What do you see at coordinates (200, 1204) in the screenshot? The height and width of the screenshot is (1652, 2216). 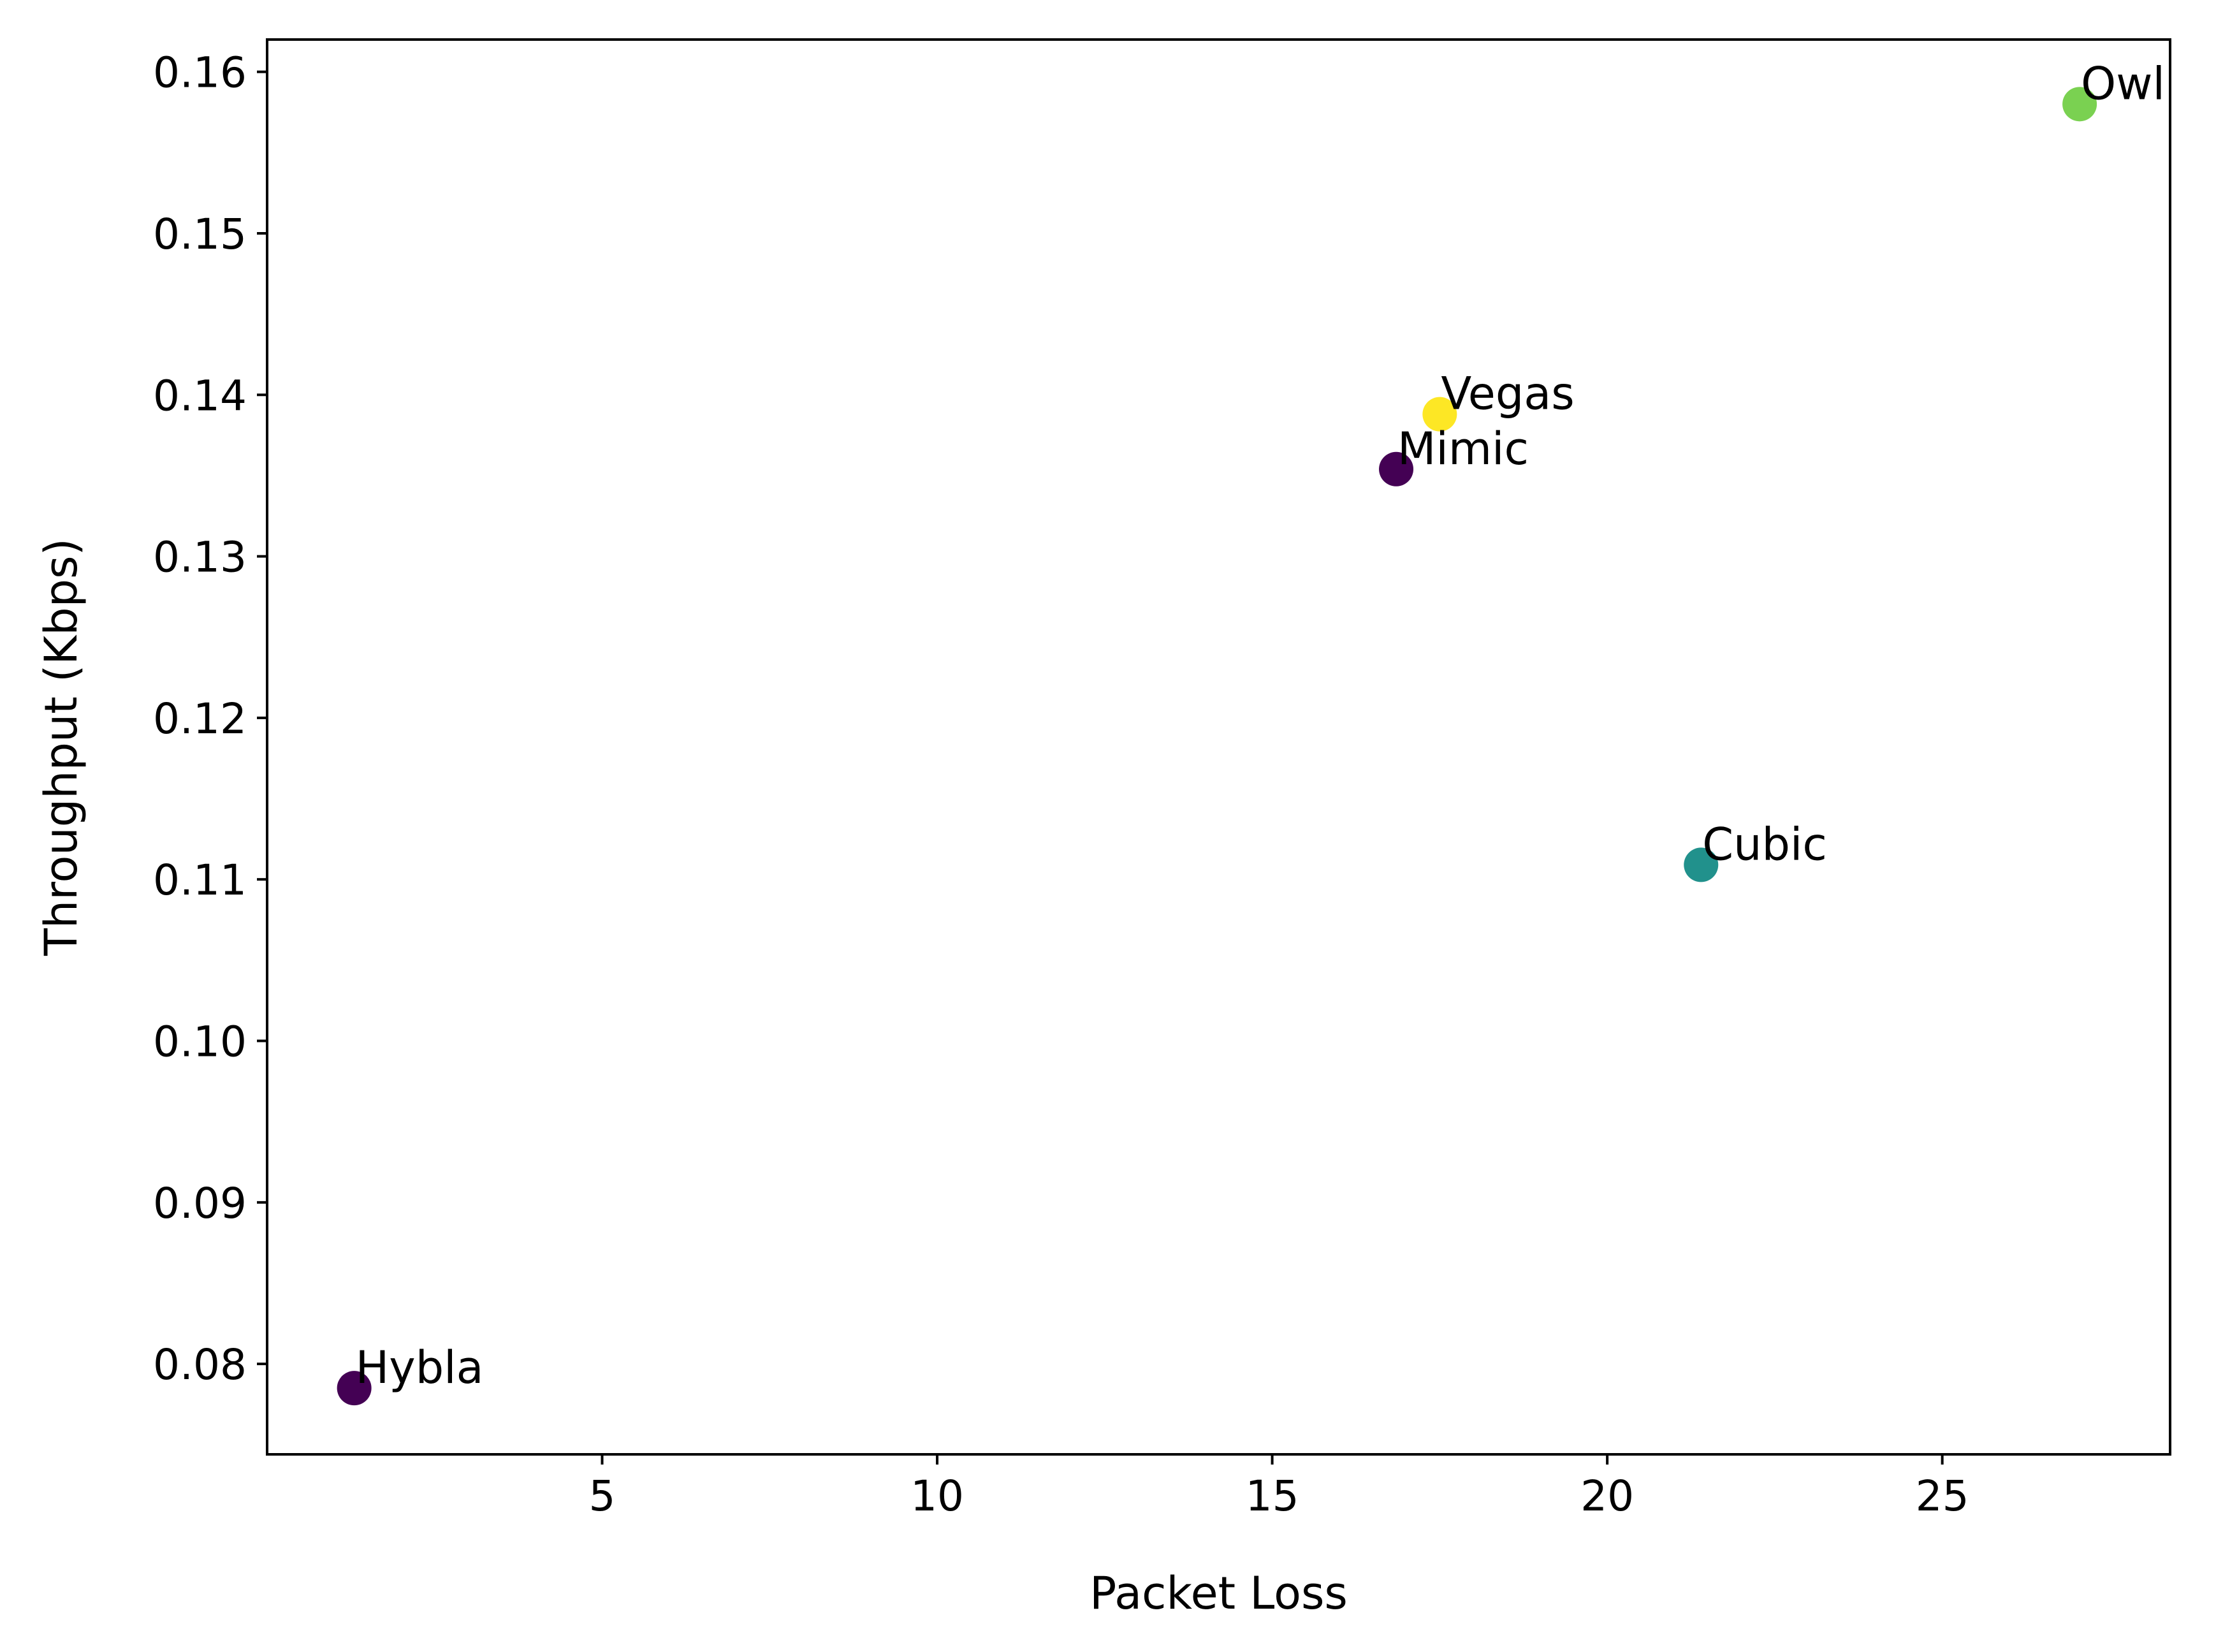 I see `y-tick-label: 0.09` at bounding box center [200, 1204].